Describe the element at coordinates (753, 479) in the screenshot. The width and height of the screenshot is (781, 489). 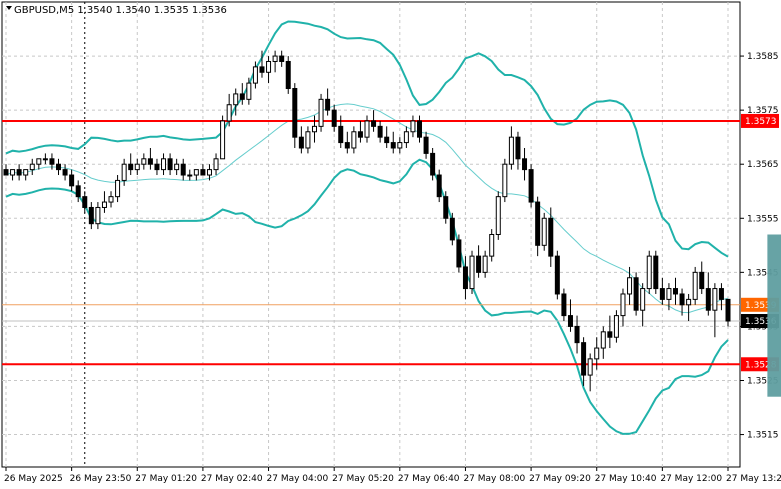
I see `x-tick-label: 27 May 13:20` at that location.